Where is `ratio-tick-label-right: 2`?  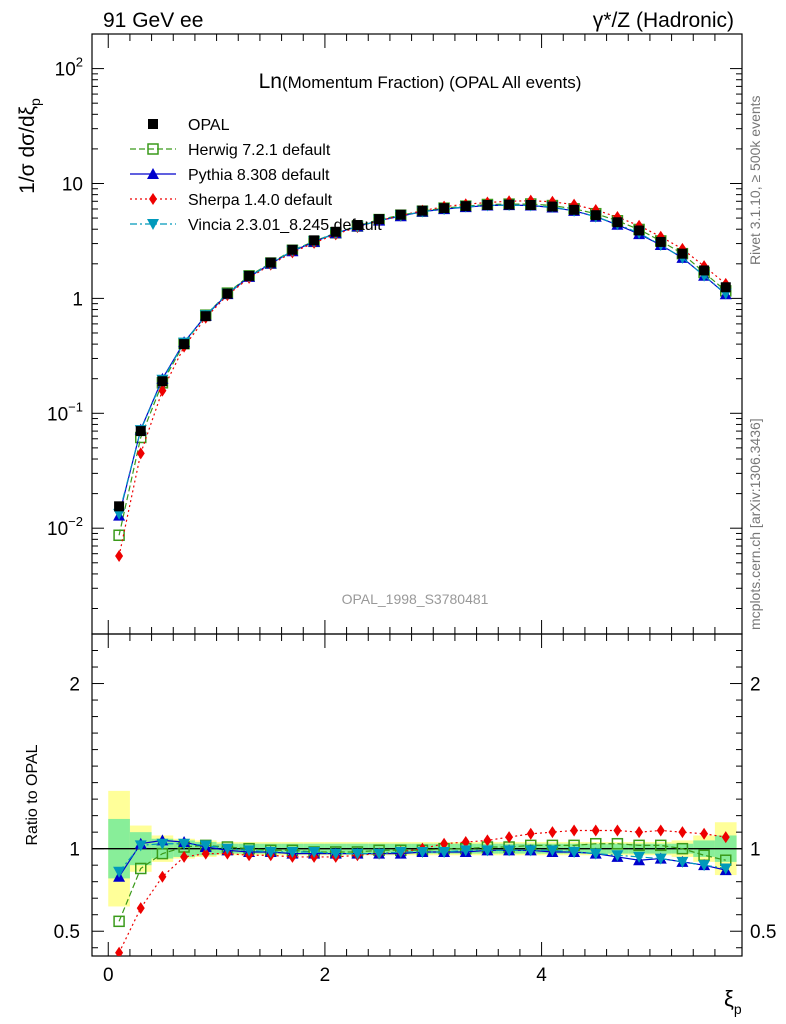 ratio-tick-label-right: 2 is located at coordinates (755, 685).